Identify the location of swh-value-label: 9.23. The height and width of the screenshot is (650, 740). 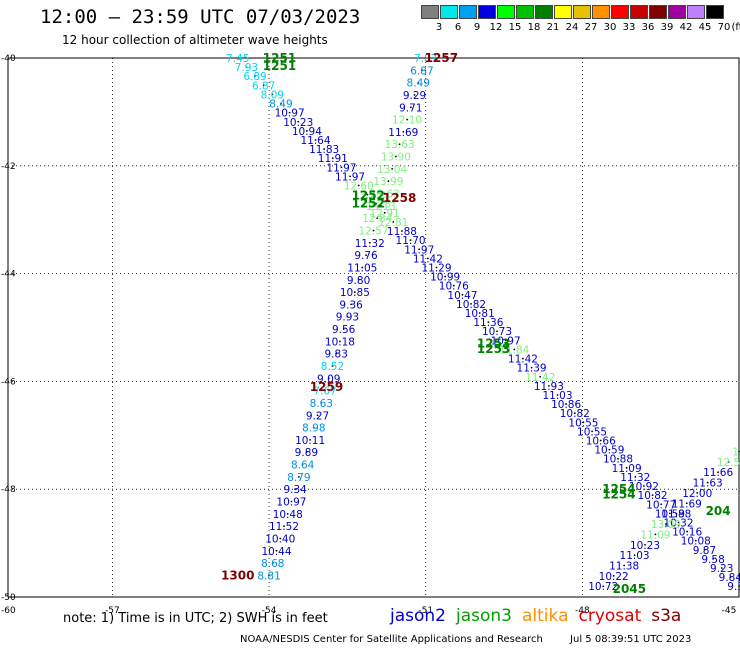
(721, 569).